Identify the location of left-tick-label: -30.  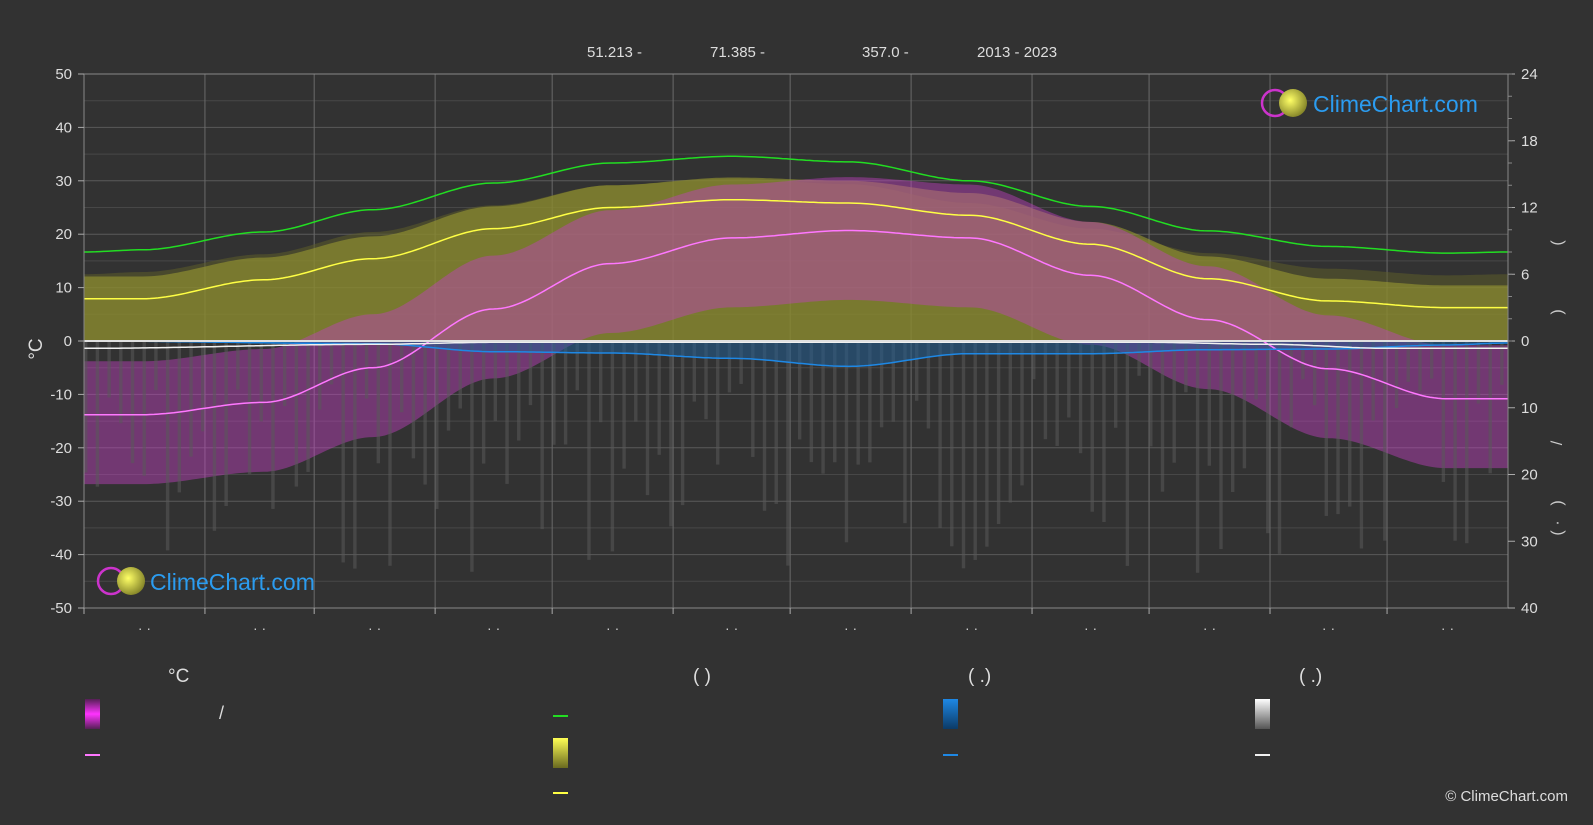
(61, 501).